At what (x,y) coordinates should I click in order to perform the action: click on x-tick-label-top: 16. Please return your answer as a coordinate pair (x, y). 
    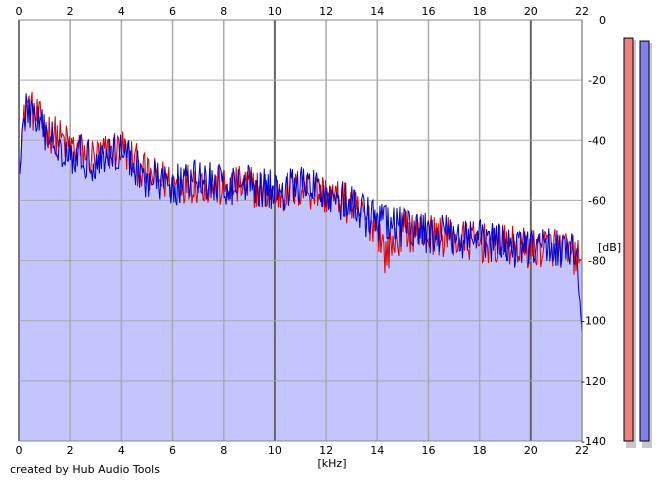
    Looking at the image, I should click on (428, 11).